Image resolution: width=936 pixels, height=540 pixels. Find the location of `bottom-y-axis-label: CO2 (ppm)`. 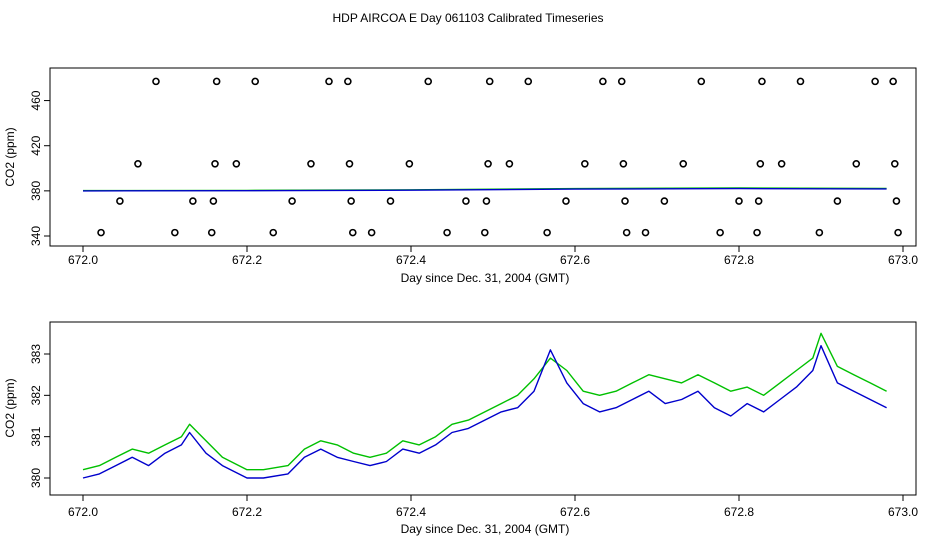

bottom-y-axis-label: CO2 (ppm) is located at coordinates (10, 407).